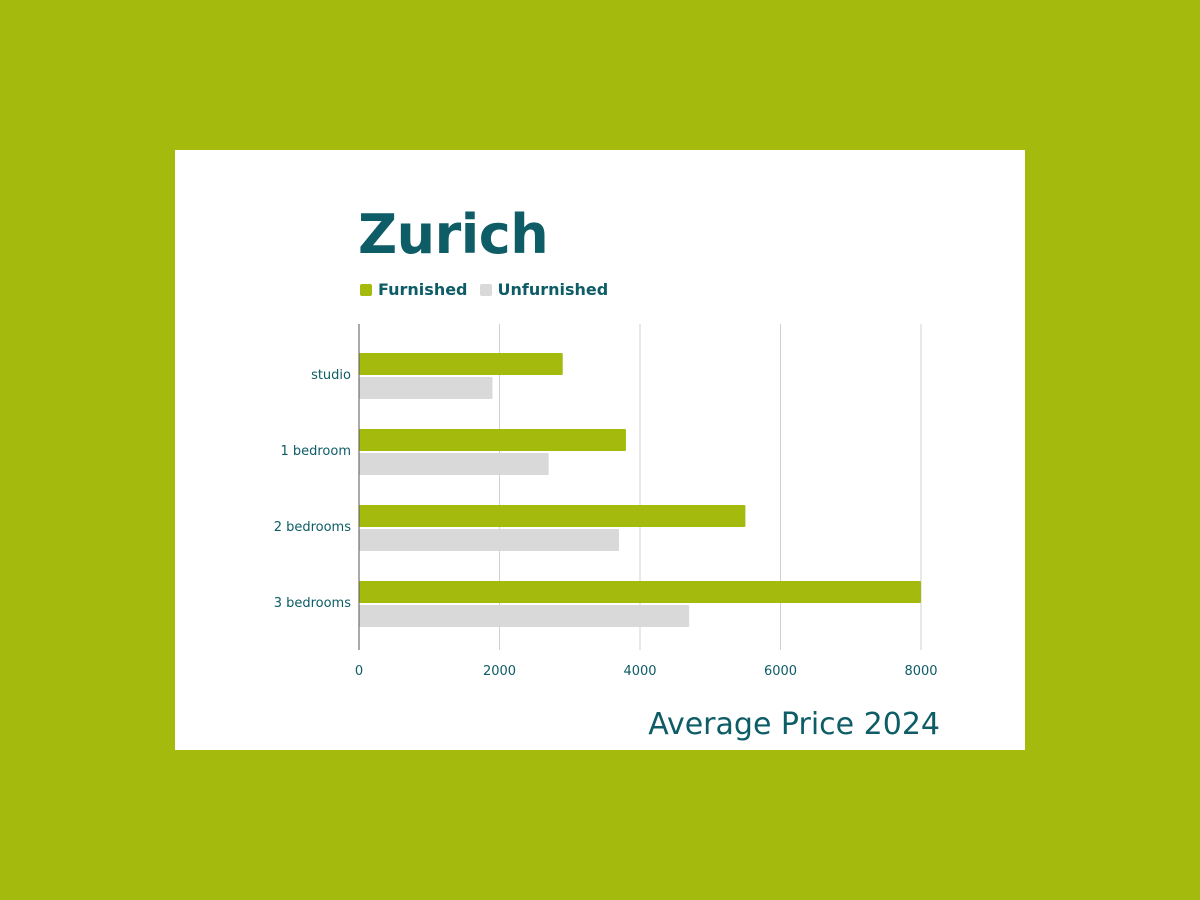 The image size is (1200, 900). Describe the element at coordinates (331, 375) in the screenshot. I see `y-tick-label-studio: studio` at that location.